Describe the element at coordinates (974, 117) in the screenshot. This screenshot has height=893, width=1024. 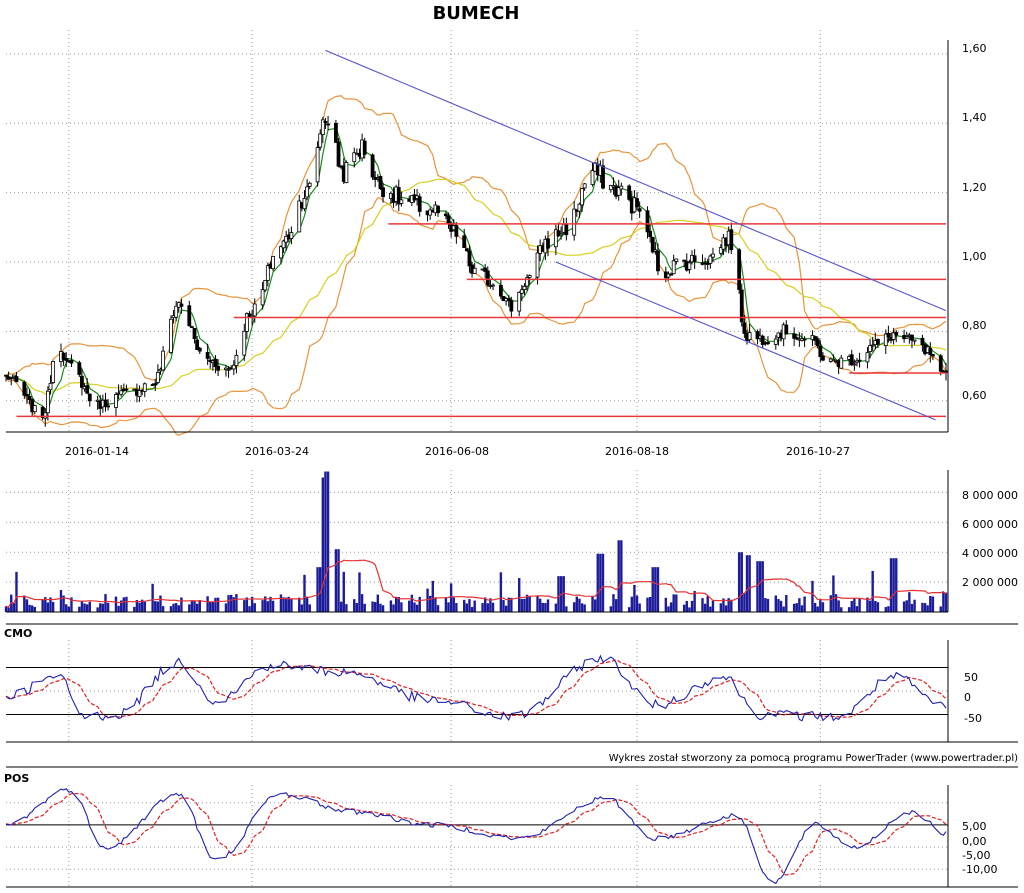
I see `price-y-tick-label: 1,40` at that location.